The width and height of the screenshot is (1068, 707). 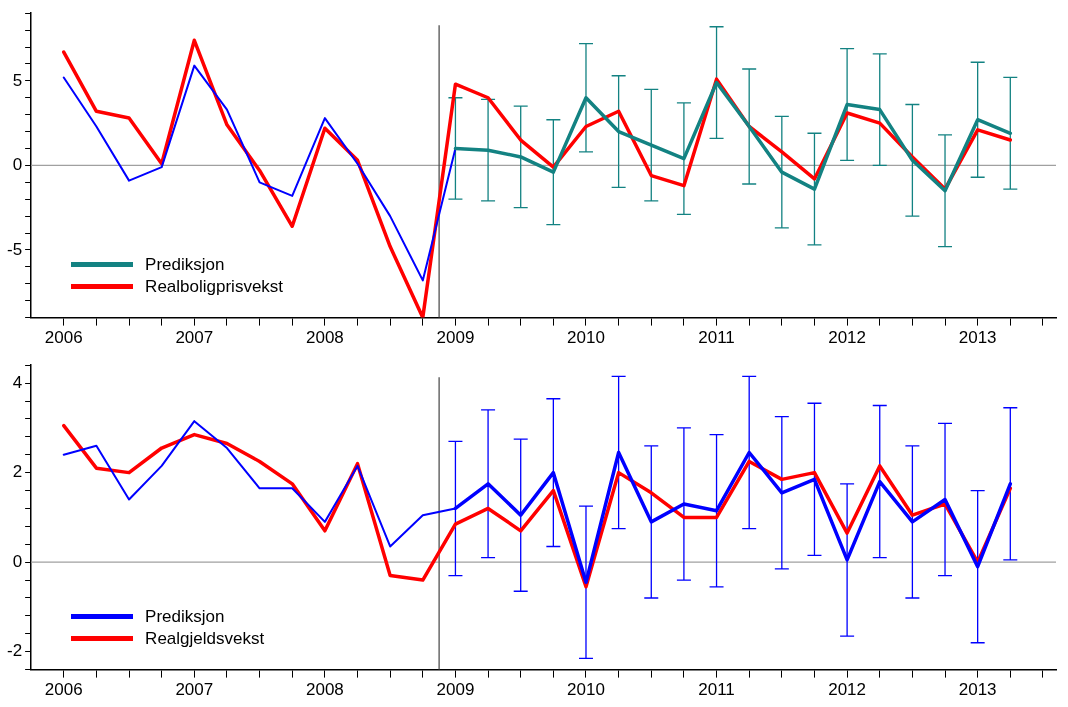 What do you see at coordinates (17, 80) in the screenshot?
I see `y-tick-label: 5` at bounding box center [17, 80].